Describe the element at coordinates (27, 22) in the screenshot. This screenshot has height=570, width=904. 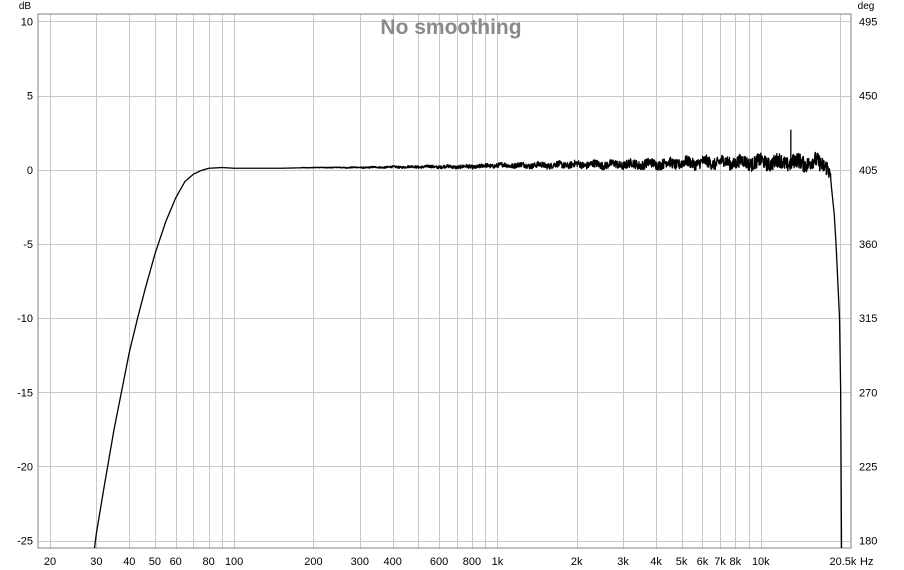
I see `y-tick-label: 10` at that location.